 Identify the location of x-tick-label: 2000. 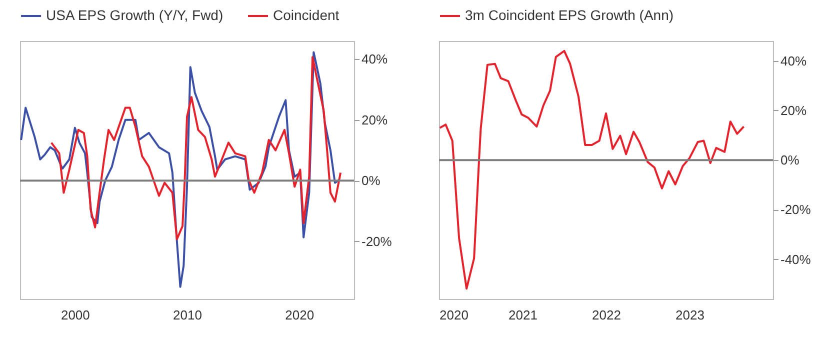
(75, 315).